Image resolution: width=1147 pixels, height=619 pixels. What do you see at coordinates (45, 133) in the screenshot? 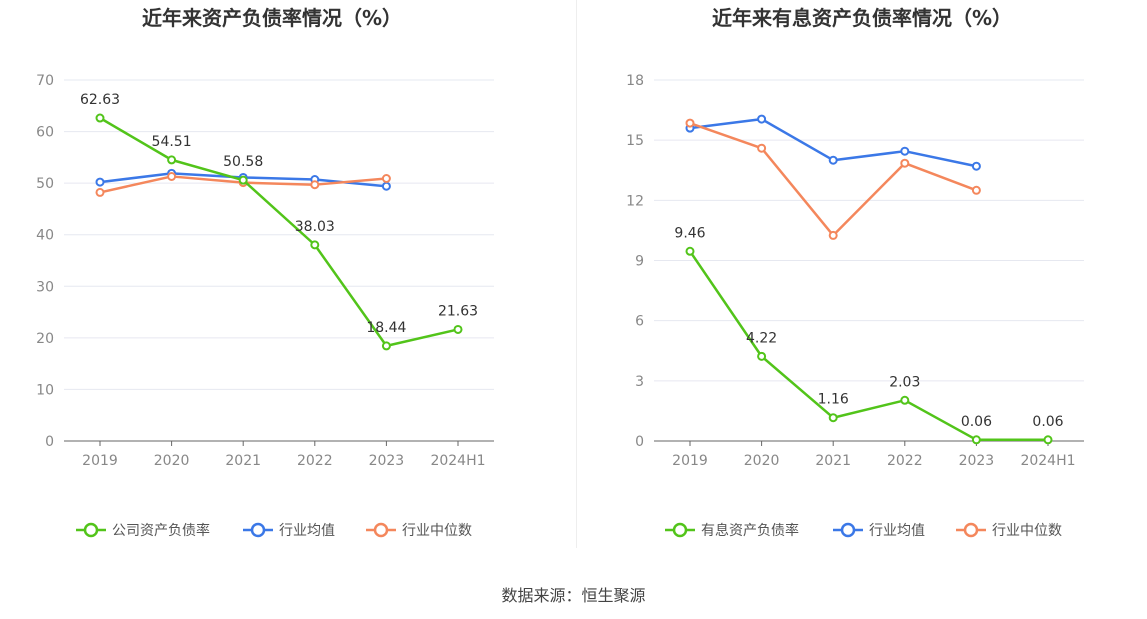
I see `y-tick-label: 60` at bounding box center [45, 133].